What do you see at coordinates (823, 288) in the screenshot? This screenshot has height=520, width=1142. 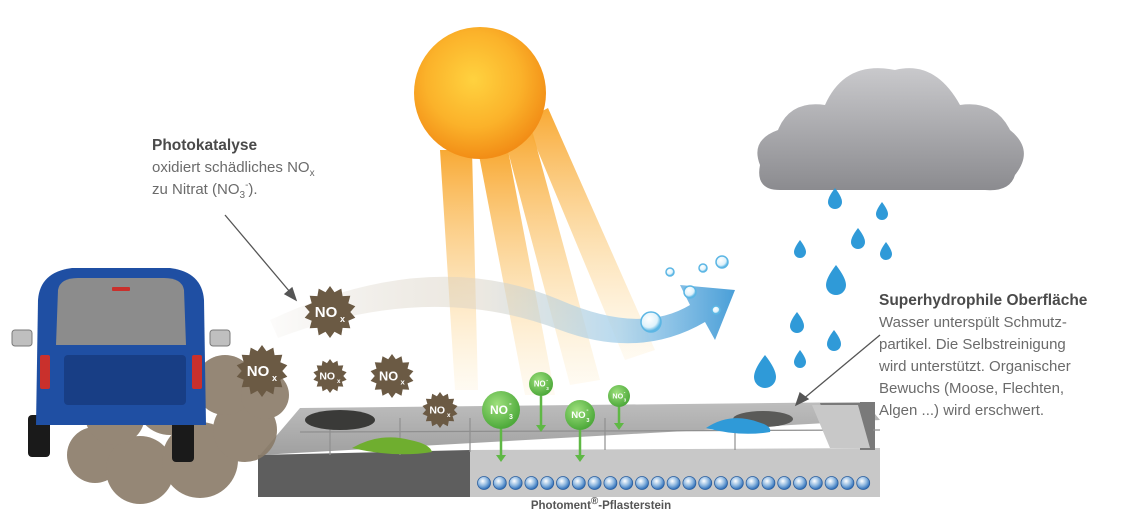 I see `rain-drops` at bounding box center [823, 288].